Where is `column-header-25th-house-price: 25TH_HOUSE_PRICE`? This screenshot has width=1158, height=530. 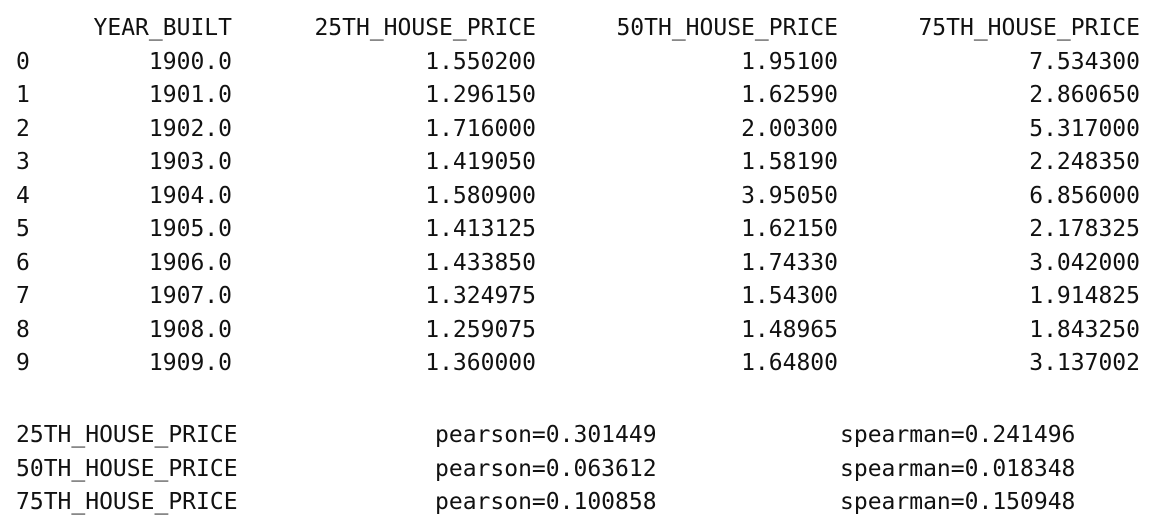
column-header-25th-house-price: 25TH_HOUSE_PRICE is located at coordinates (425, 28).